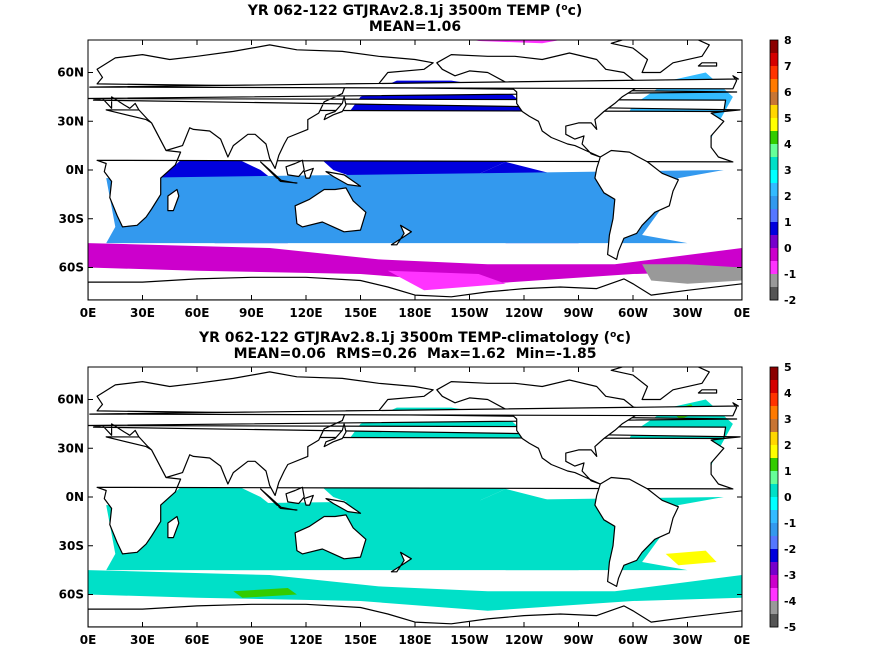 The width and height of the screenshot is (875, 656). Describe the element at coordinates (790, 627) in the screenshot. I see `colorbar-tick-label: -5` at that location.